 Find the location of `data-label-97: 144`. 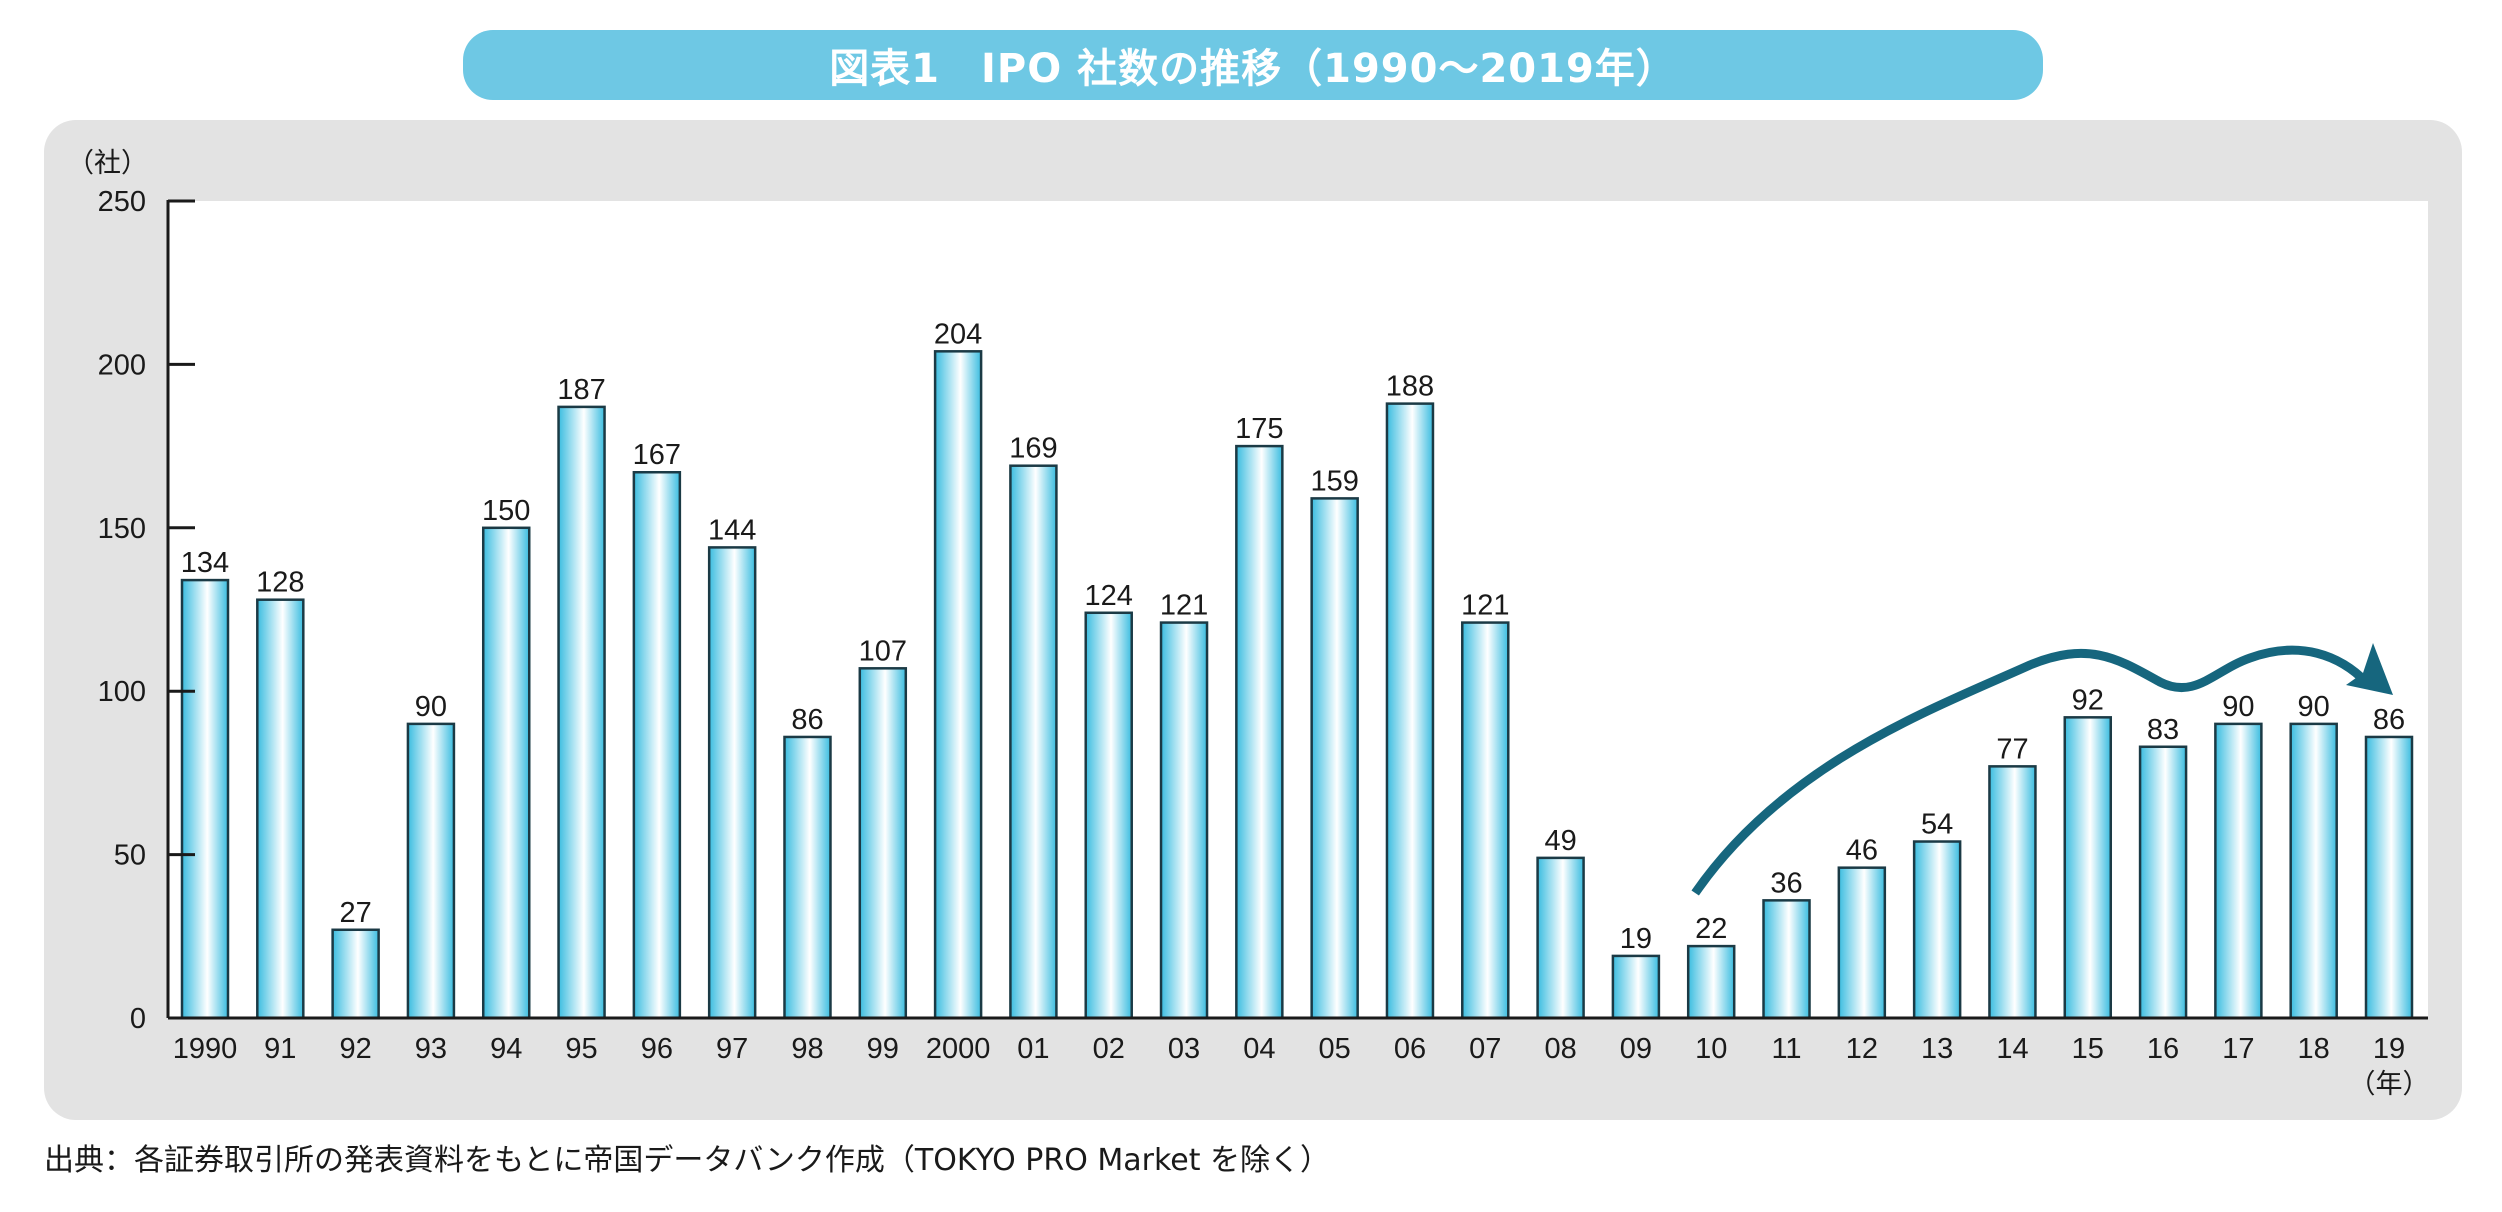

data-label-97: 144 is located at coordinates (732, 530).